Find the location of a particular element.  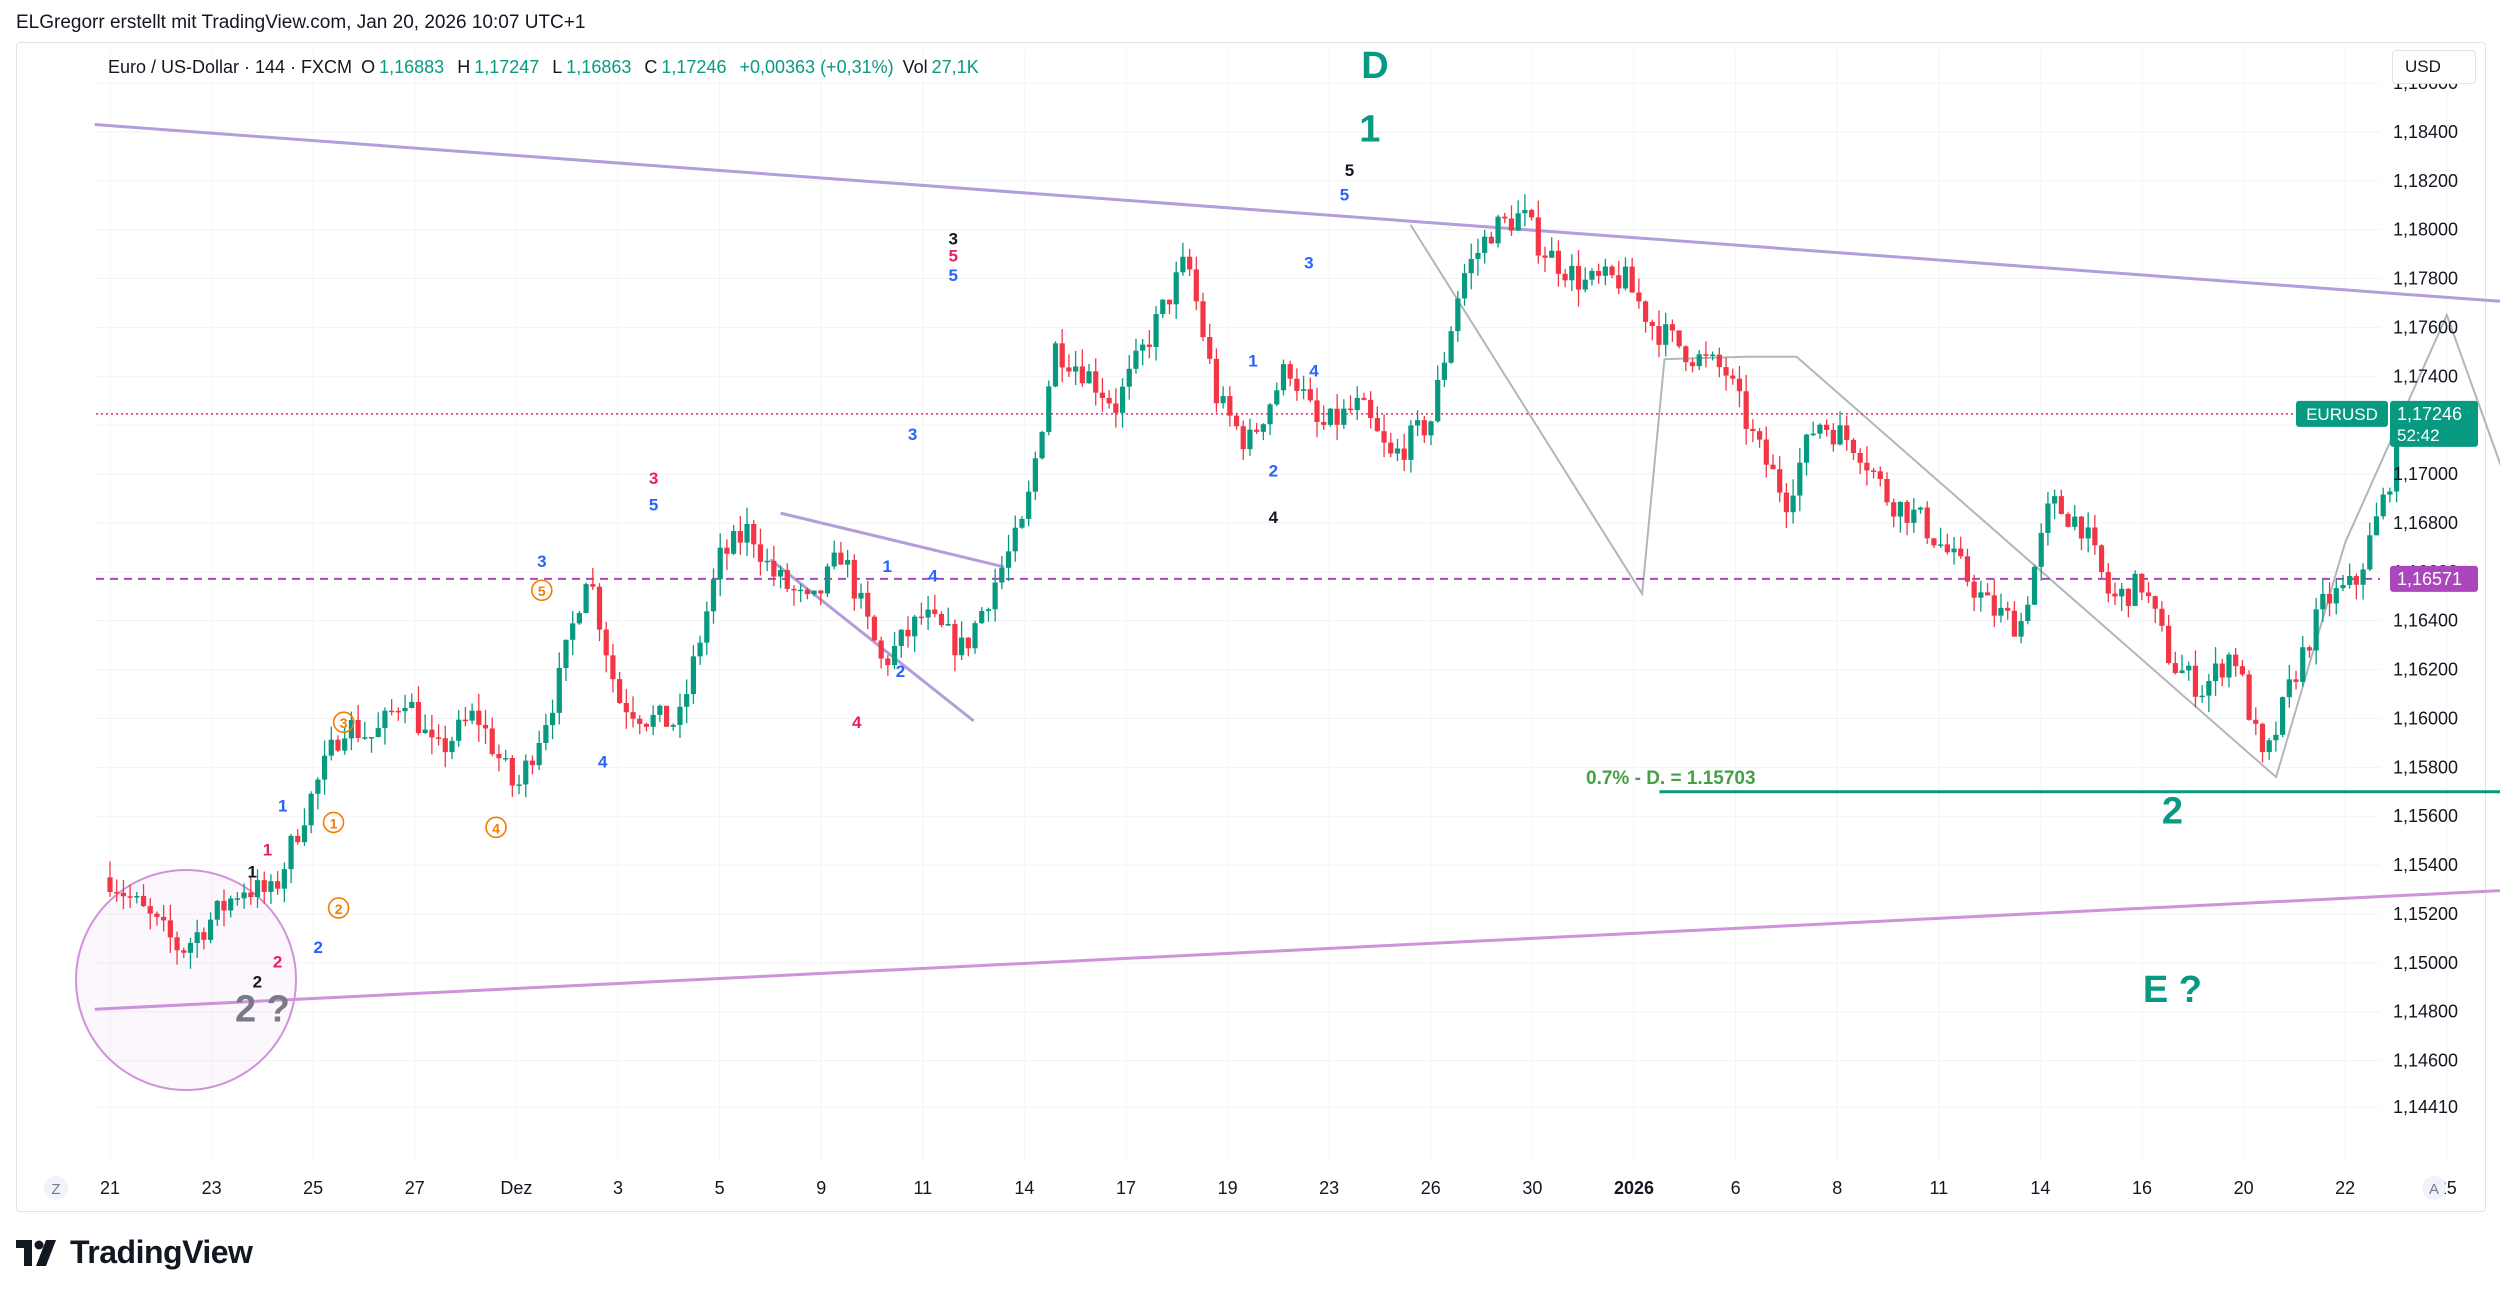

close-value: 1,17246 is located at coordinates (694, 67).